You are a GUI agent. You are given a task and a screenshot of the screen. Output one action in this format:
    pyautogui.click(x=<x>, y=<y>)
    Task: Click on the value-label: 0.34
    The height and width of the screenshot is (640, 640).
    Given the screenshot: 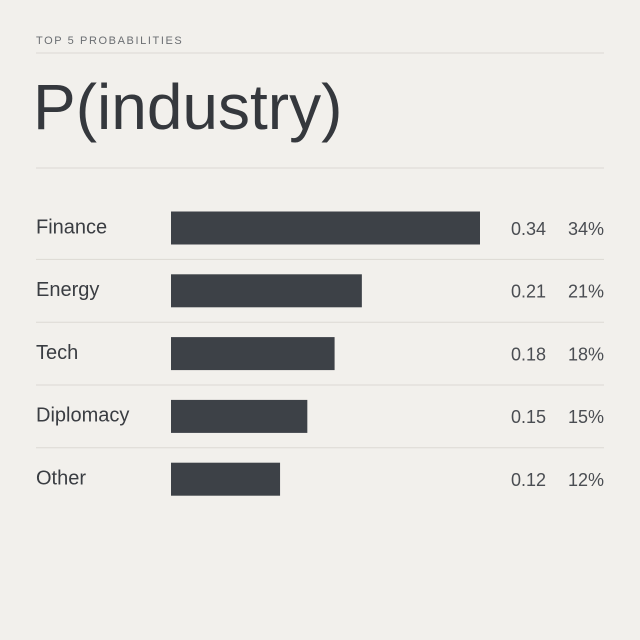 What is the action you would take?
    pyautogui.click(x=528, y=229)
    